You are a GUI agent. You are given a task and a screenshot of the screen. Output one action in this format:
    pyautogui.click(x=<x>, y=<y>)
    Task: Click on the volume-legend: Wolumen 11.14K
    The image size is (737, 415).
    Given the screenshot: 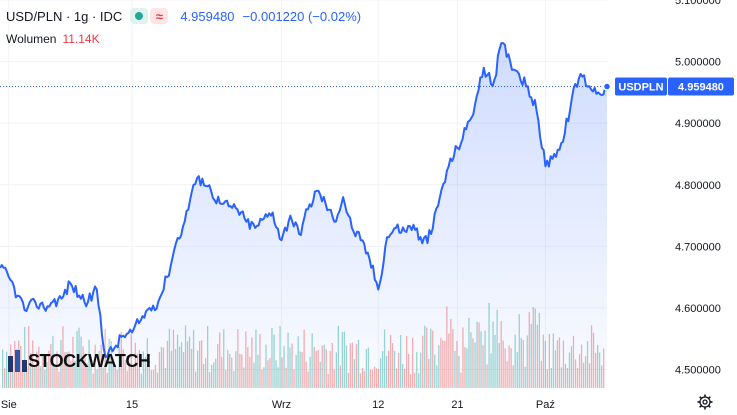 What is the action you would take?
    pyautogui.click(x=53, y=39)
    